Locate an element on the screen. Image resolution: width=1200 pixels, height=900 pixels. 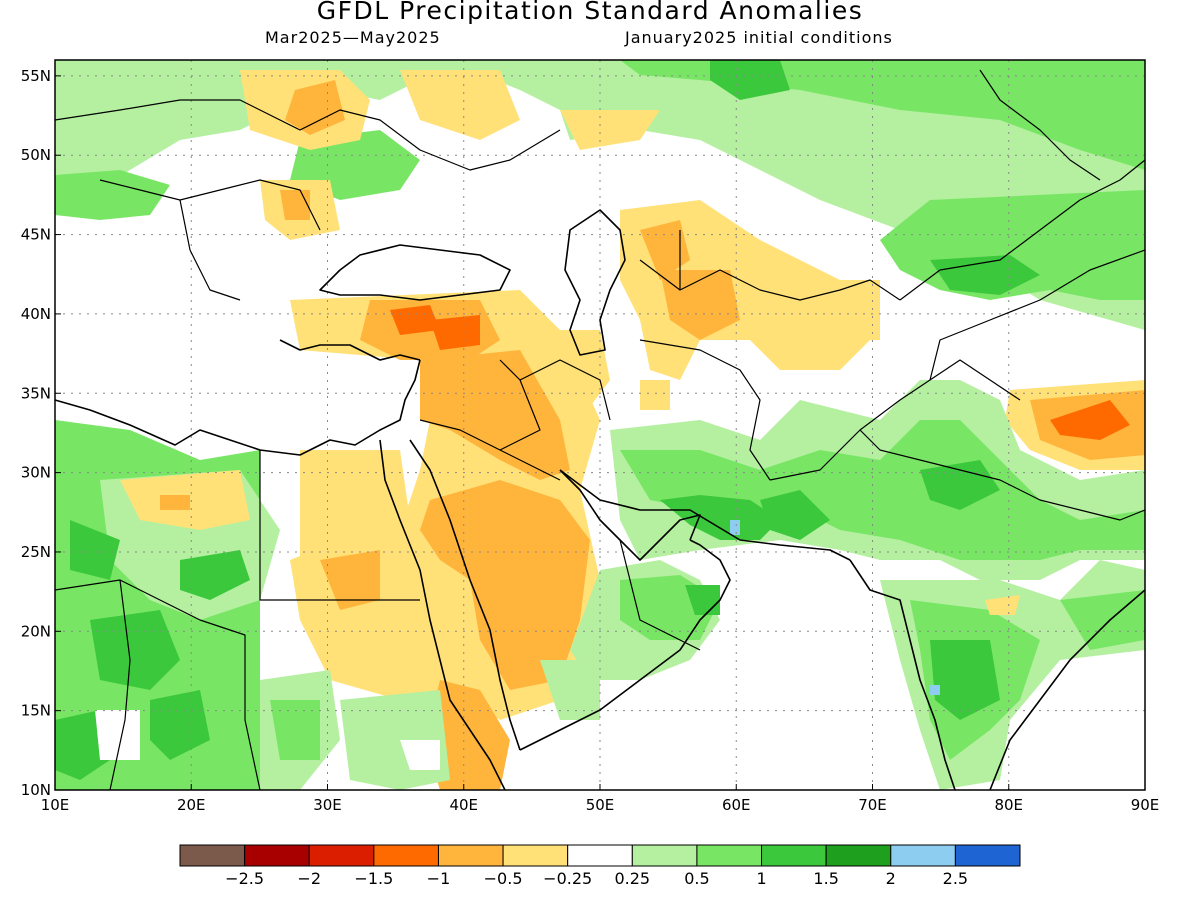
lat-tick-label: 30N is located at coordinates (36, 473).